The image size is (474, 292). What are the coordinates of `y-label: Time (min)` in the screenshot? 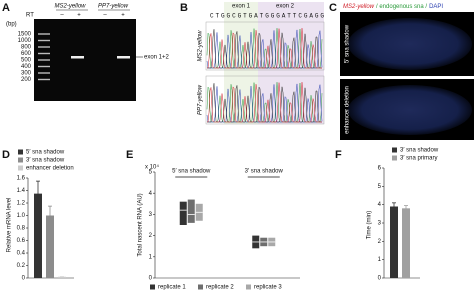 It's located at (370, 225).